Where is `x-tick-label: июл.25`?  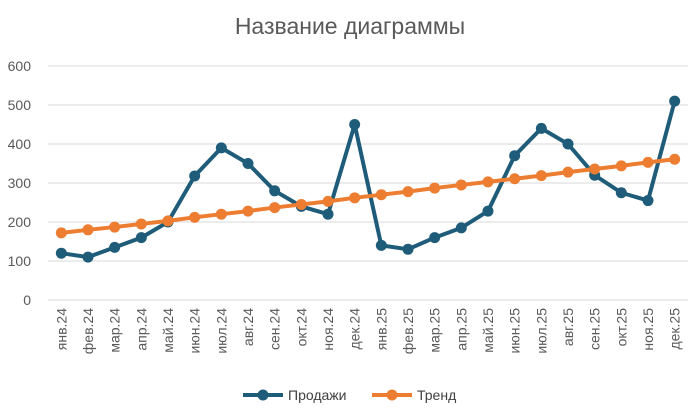 x-tick-label: июл.25 is located at coordinates (541, 331).